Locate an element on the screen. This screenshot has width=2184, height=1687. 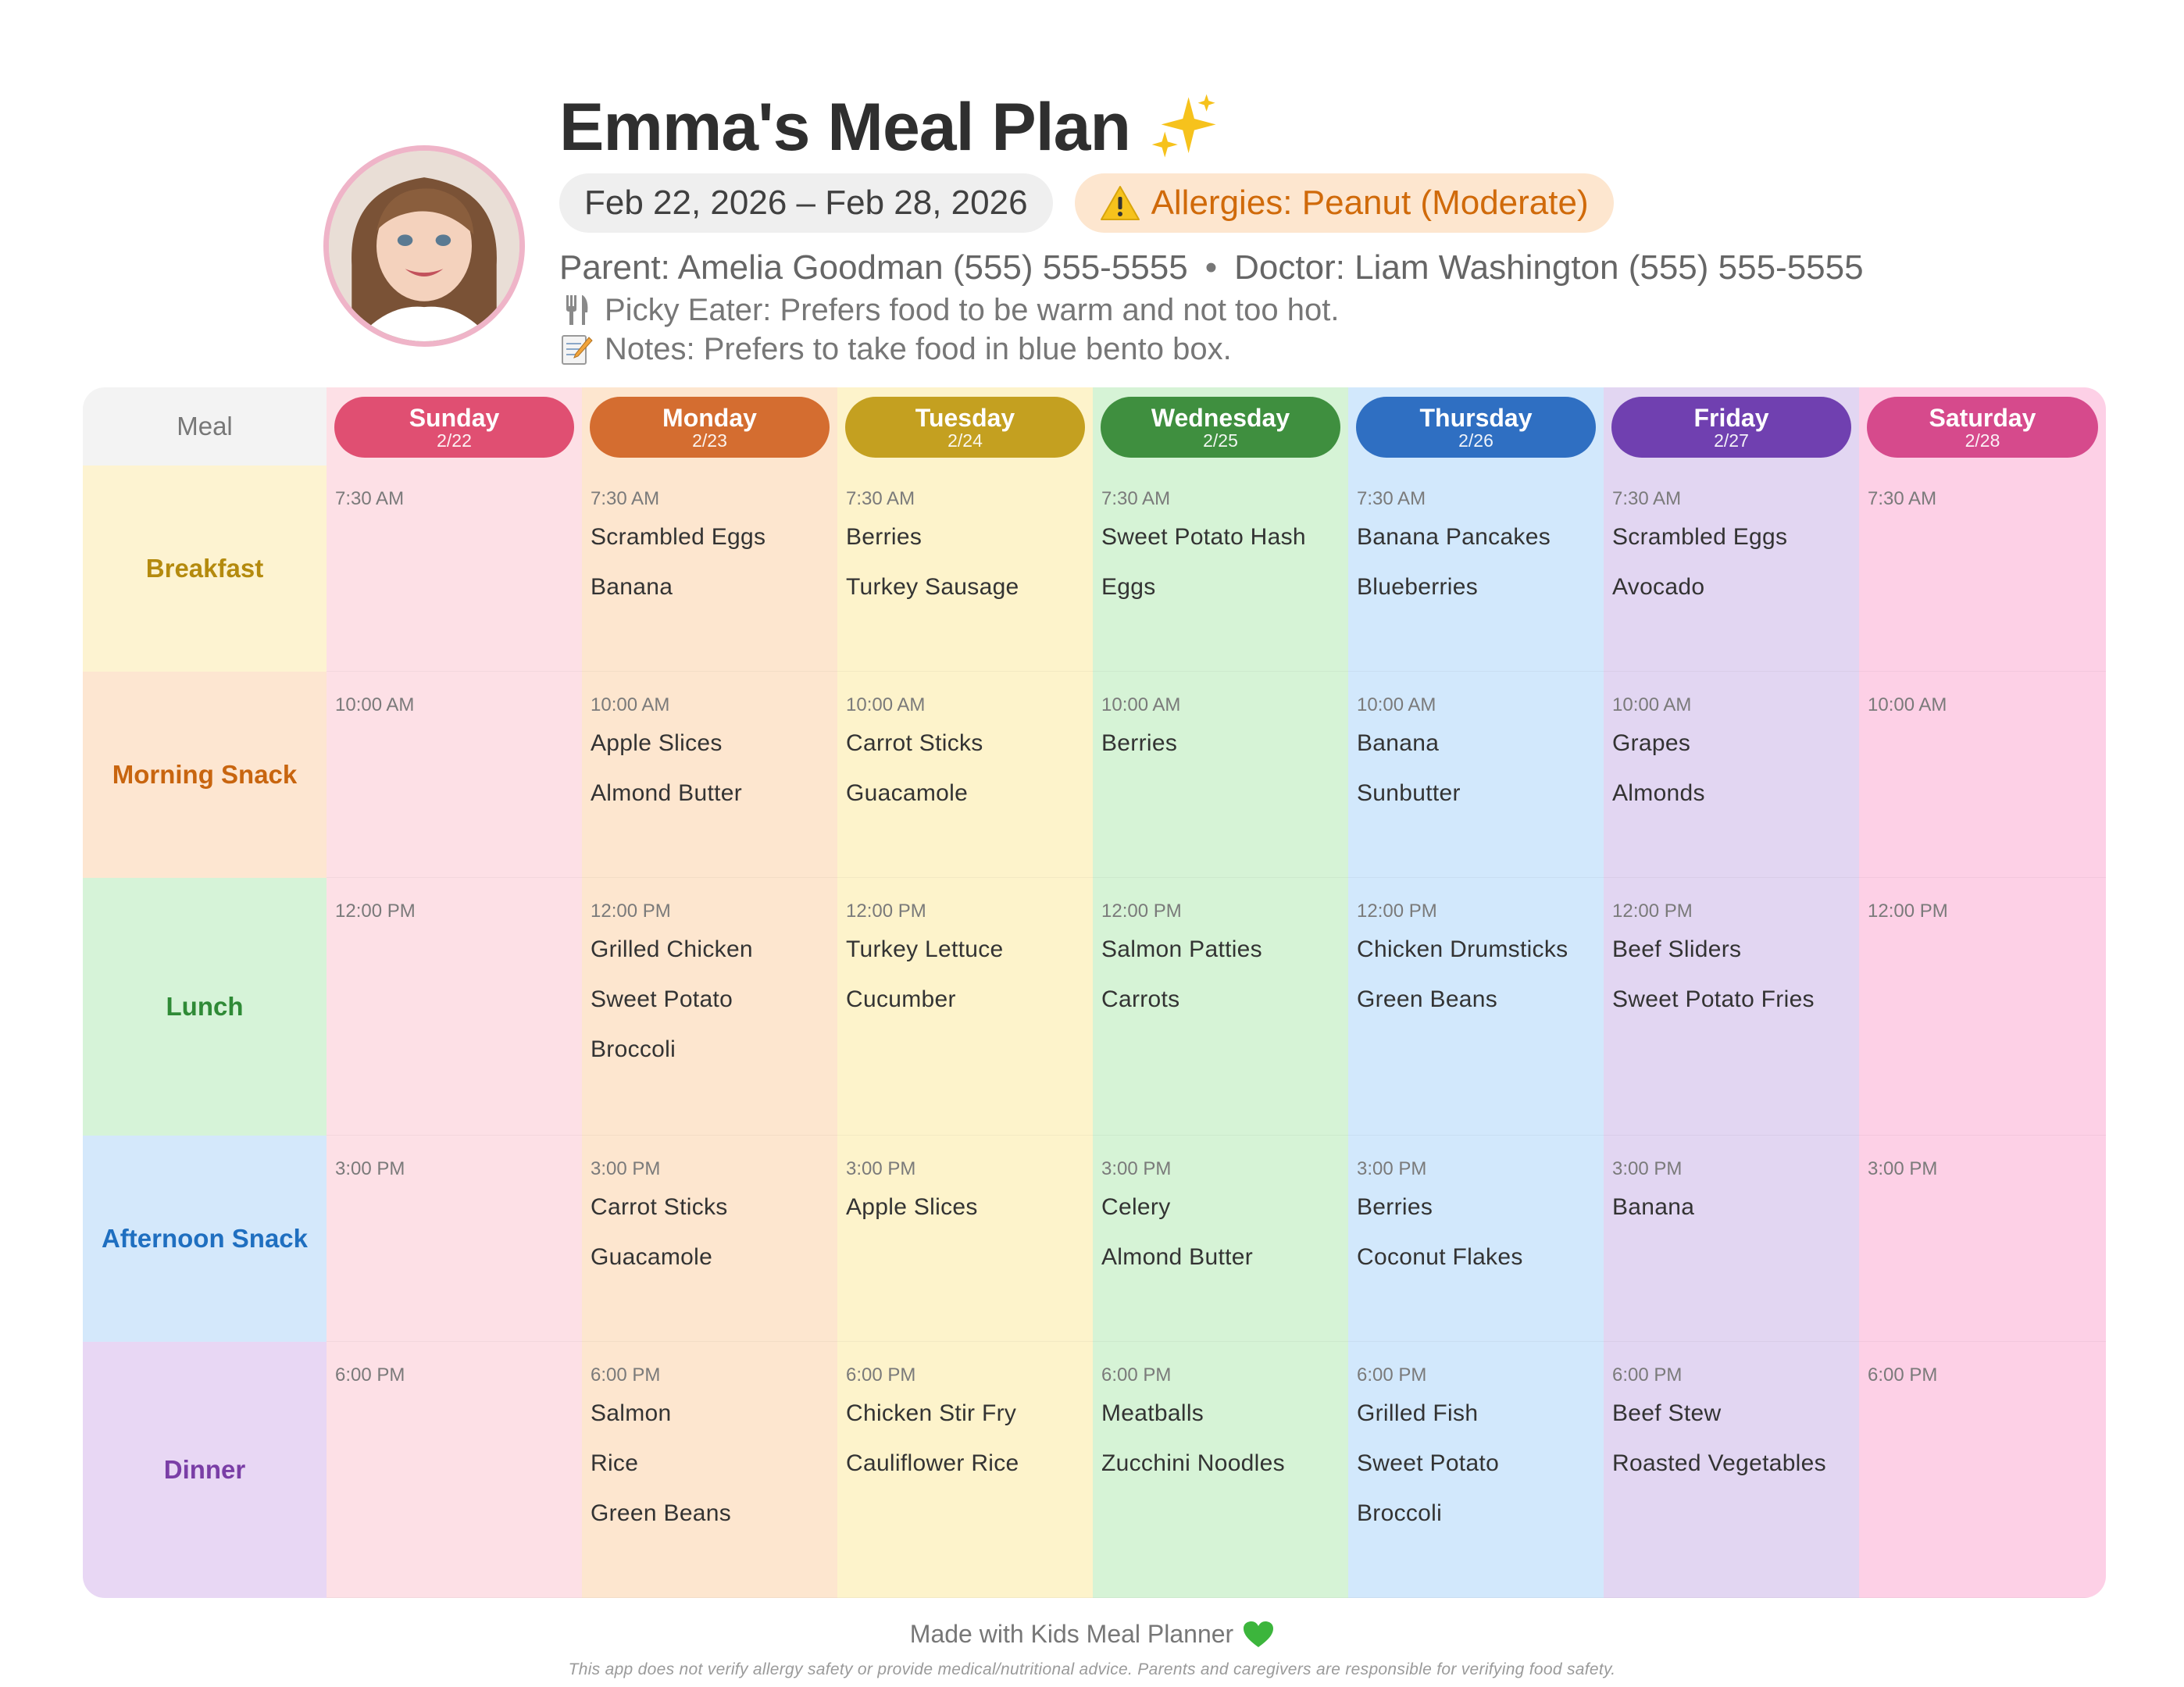
food-item: Turkey Lettuce is located at coordinates (925, 949).